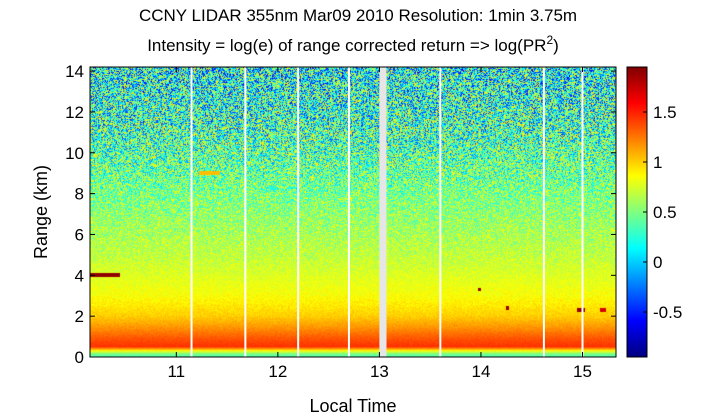  What do you see at coordinates (665, 212) in the screenshot?
I see `colorbar-tick-label: 0.5` at bounding box center [665, 212].